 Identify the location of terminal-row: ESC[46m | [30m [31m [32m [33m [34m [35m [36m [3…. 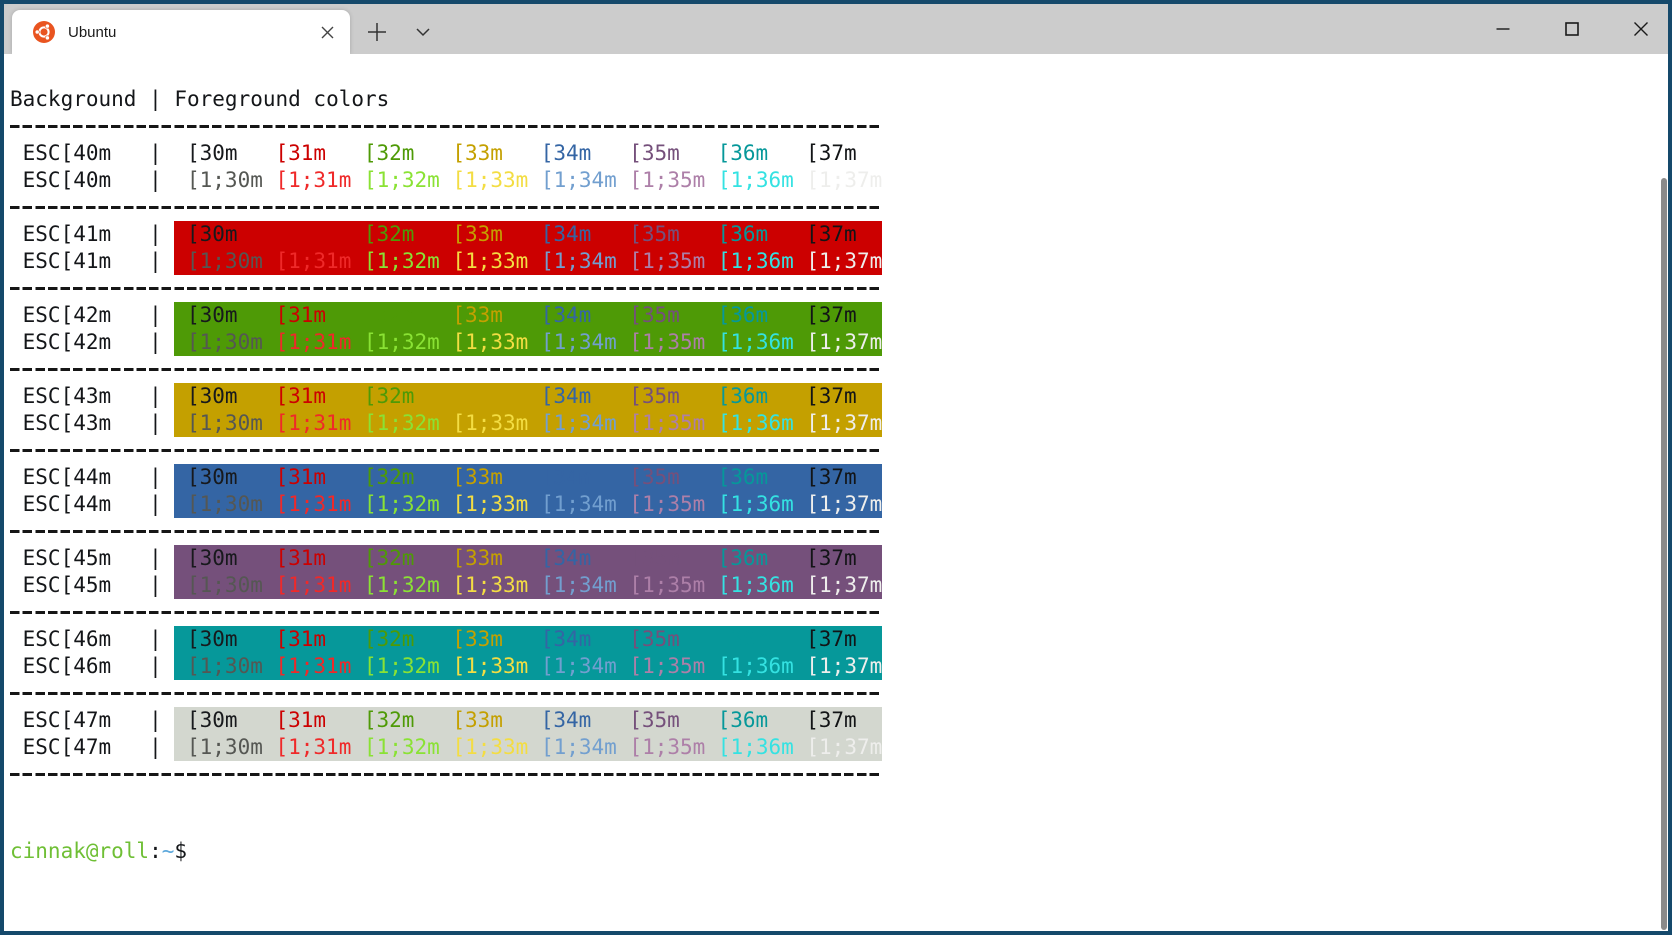
(834, 639).